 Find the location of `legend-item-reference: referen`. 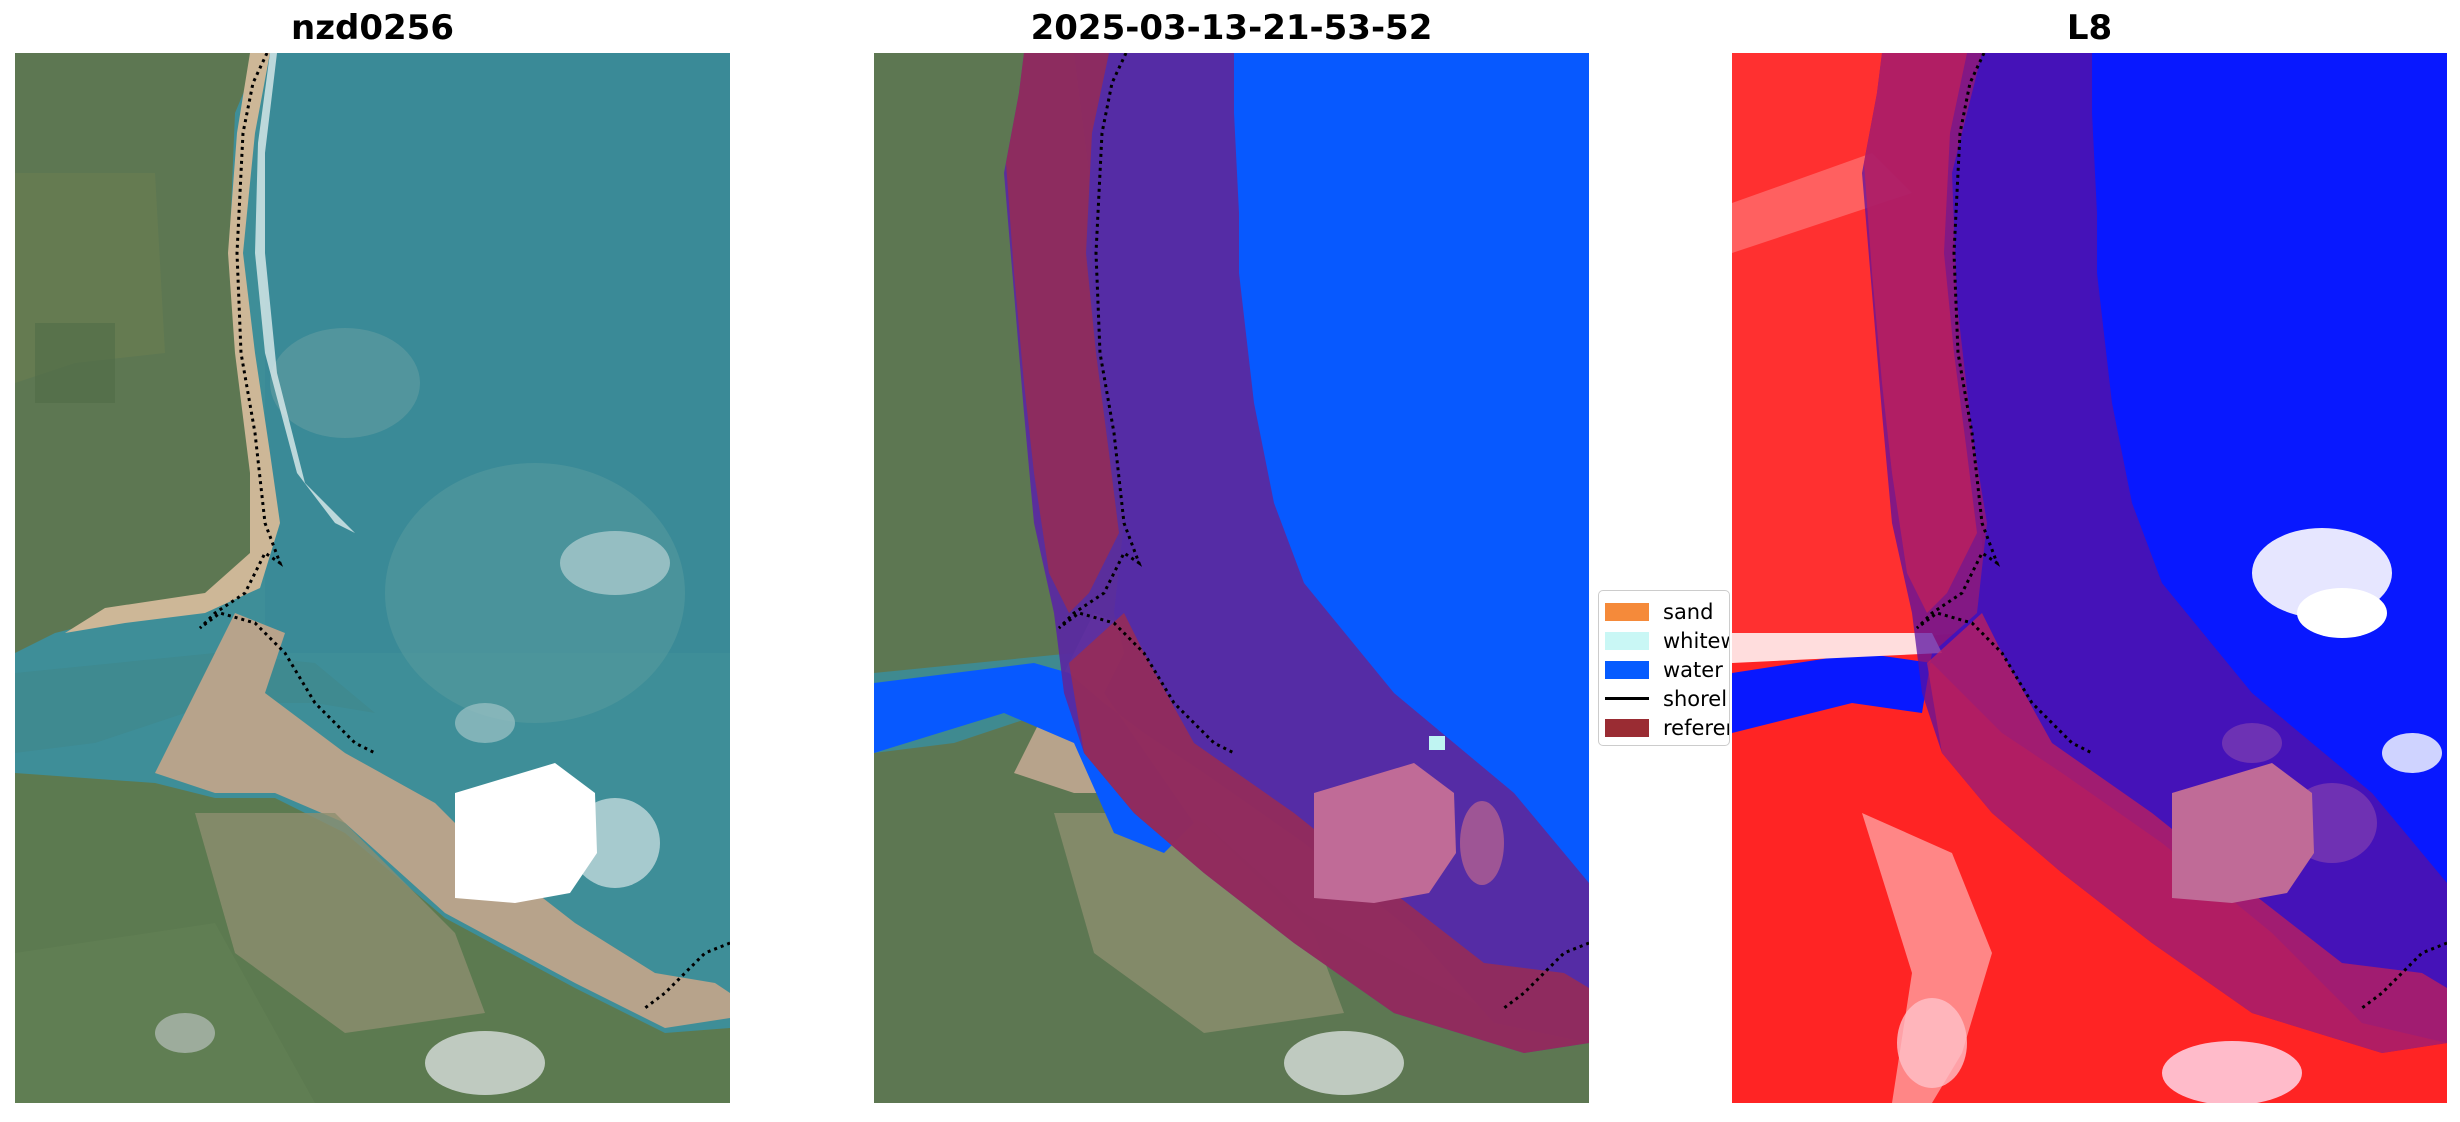

legend-item-reference: referen is located at coordinates (1667, 727).